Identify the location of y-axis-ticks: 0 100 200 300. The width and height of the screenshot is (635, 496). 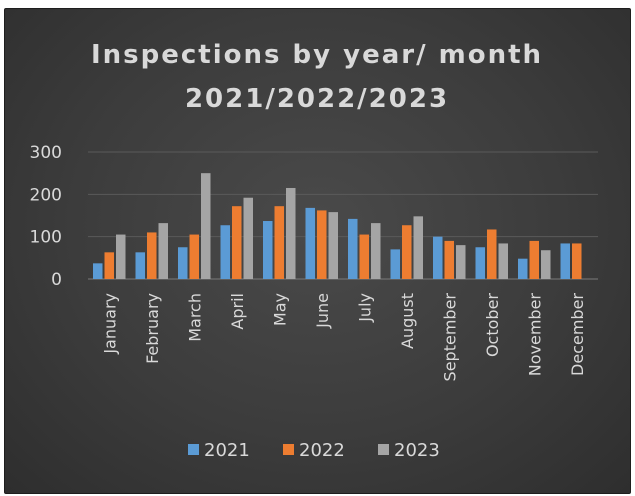
(46, 216).